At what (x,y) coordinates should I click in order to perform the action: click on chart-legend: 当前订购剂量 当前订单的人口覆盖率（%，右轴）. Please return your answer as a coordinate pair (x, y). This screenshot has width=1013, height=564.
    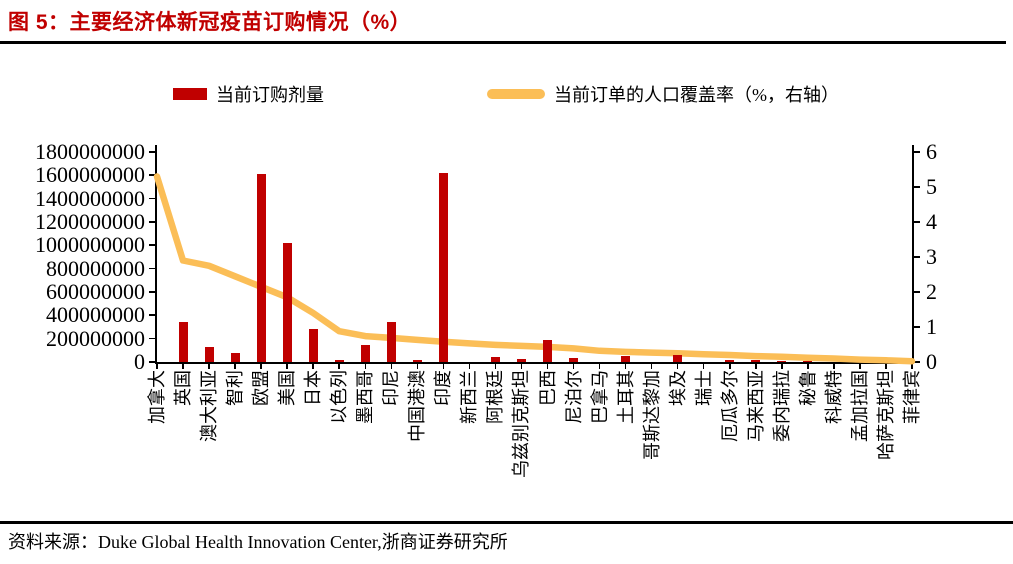
    Looking at the image, I should click on (506, 94).